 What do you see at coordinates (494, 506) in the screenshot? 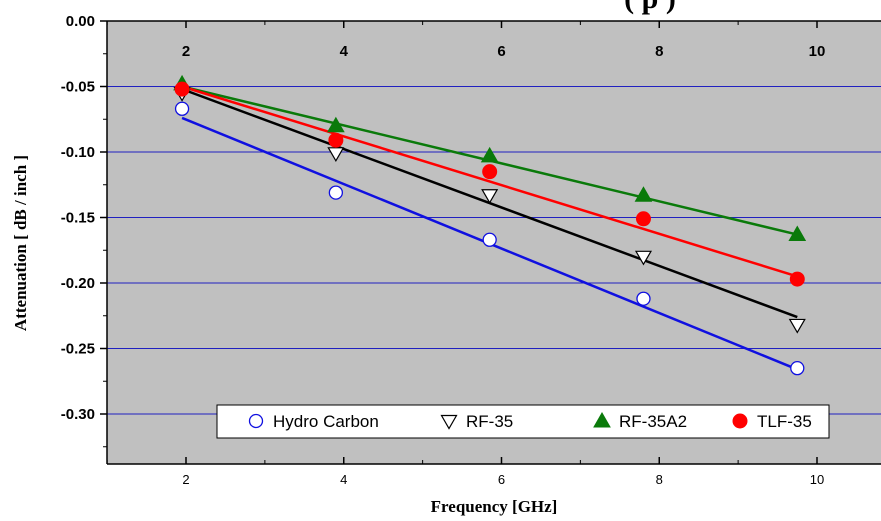
I see `x-axis-title: Frequency [GHz]` at bounding box center [494, 506].